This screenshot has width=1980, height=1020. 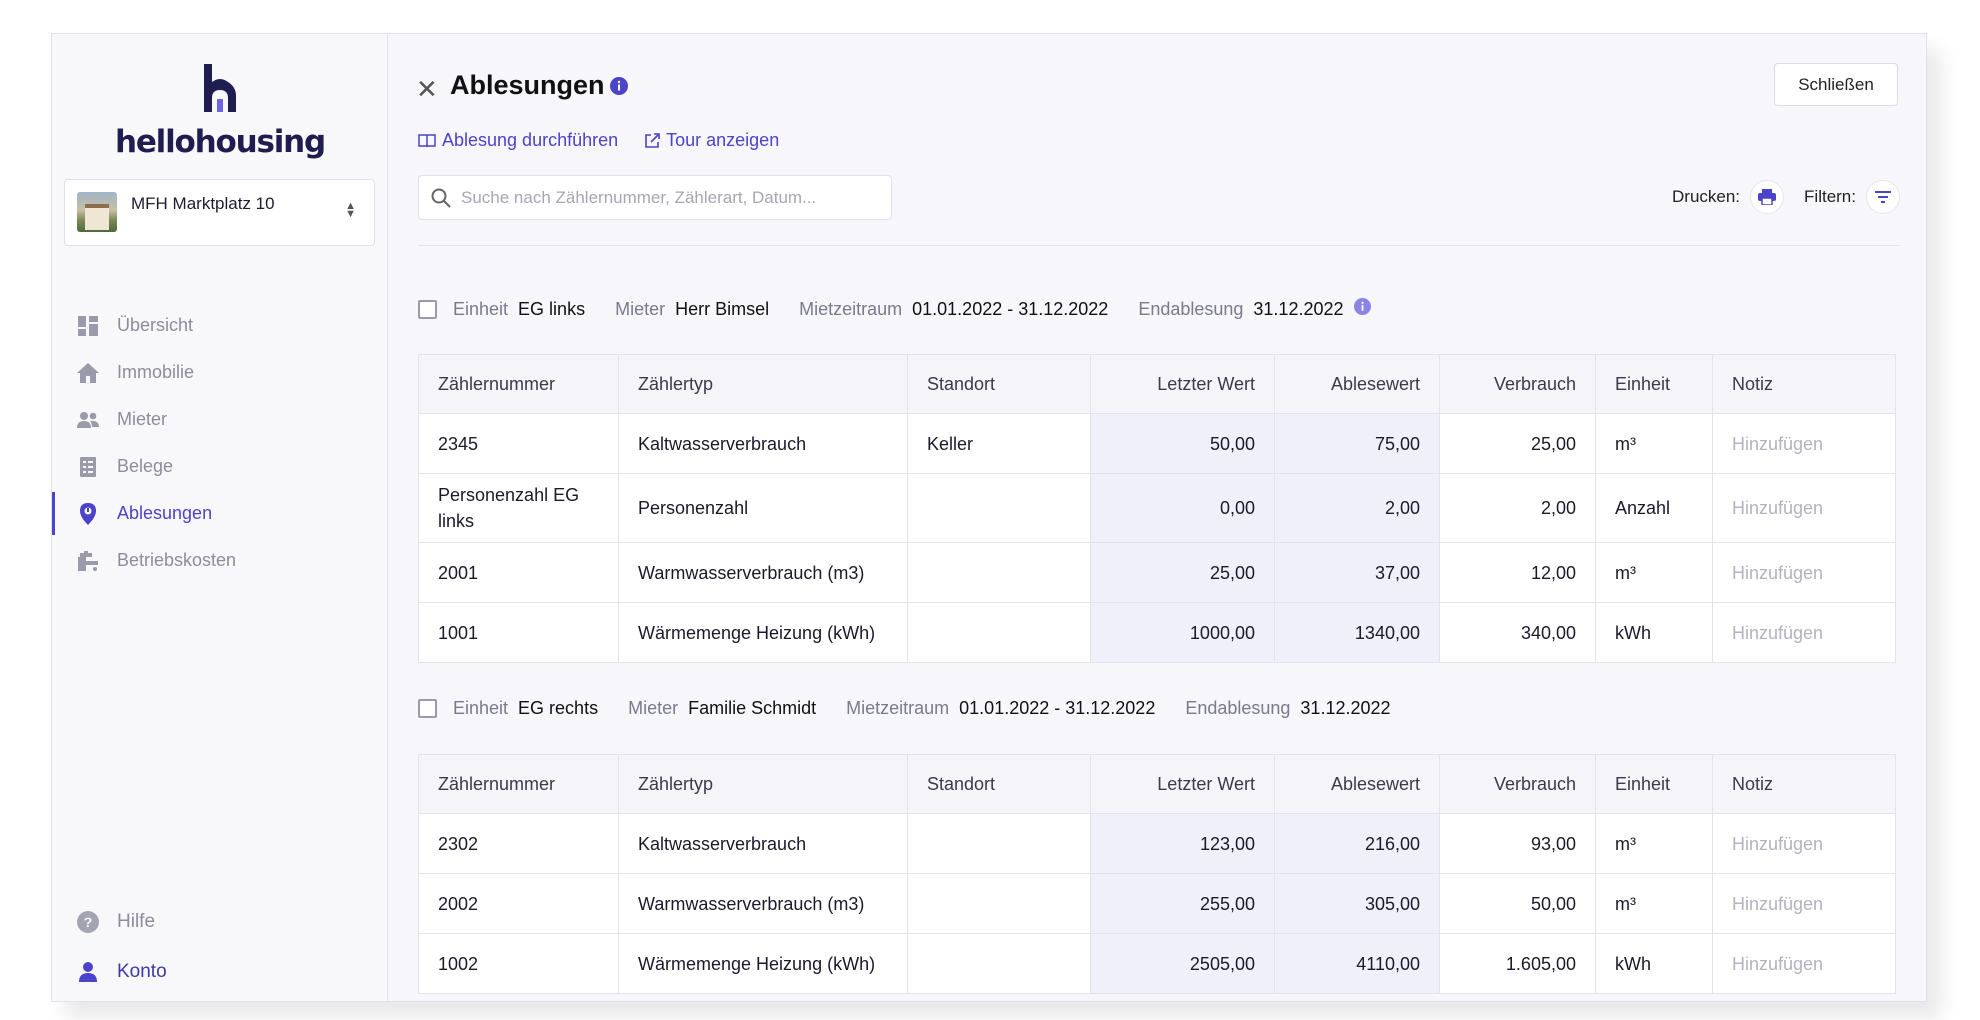 I want to click on meter-location: Keller, so click(x=999, y=443).